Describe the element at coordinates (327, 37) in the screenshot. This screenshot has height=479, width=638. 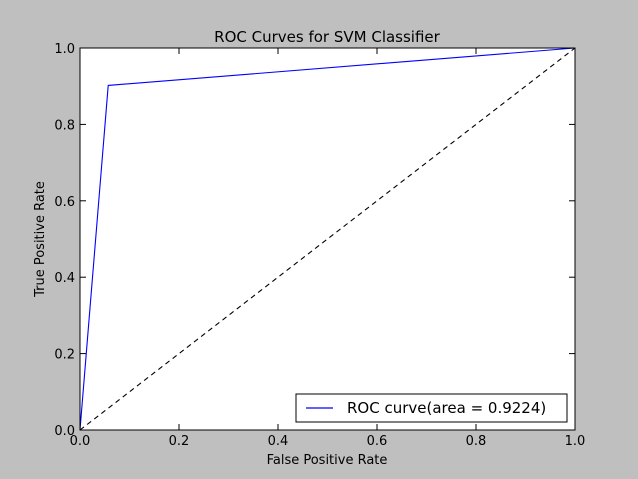
I see `chart-title: ROC Curves for SVM Classifier` at that location.